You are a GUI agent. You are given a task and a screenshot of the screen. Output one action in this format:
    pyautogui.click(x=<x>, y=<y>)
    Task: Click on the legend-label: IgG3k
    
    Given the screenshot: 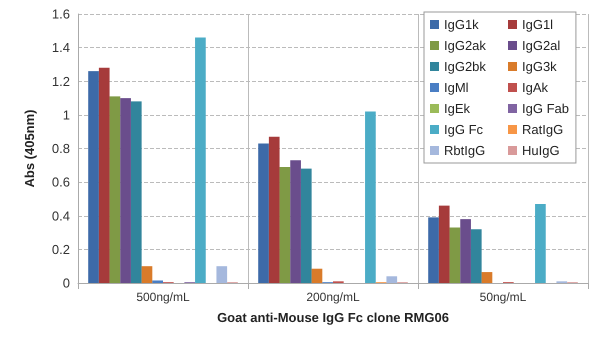 What is the action you would take?
    pyautogui.click(x=540, y=66)
    